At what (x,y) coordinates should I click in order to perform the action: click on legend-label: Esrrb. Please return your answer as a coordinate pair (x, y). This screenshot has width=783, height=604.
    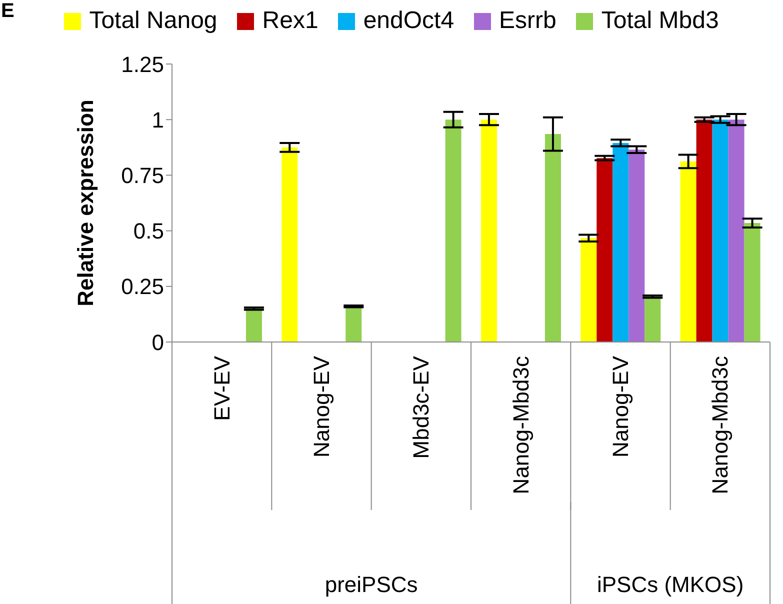
    Looking at the image, I should click on (527, 21).